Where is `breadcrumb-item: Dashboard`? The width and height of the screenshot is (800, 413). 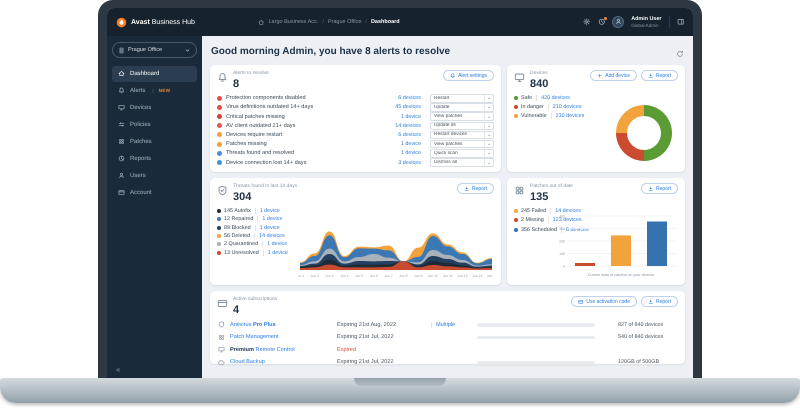 breadcrumb-item: Dashboard is located at coordinates (385, 22).